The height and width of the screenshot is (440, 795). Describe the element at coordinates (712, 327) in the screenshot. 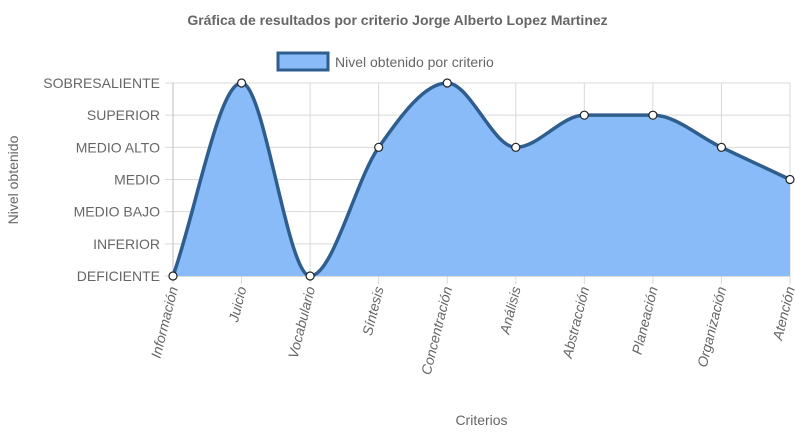

I see `x-tick-label: Organización` at that location.